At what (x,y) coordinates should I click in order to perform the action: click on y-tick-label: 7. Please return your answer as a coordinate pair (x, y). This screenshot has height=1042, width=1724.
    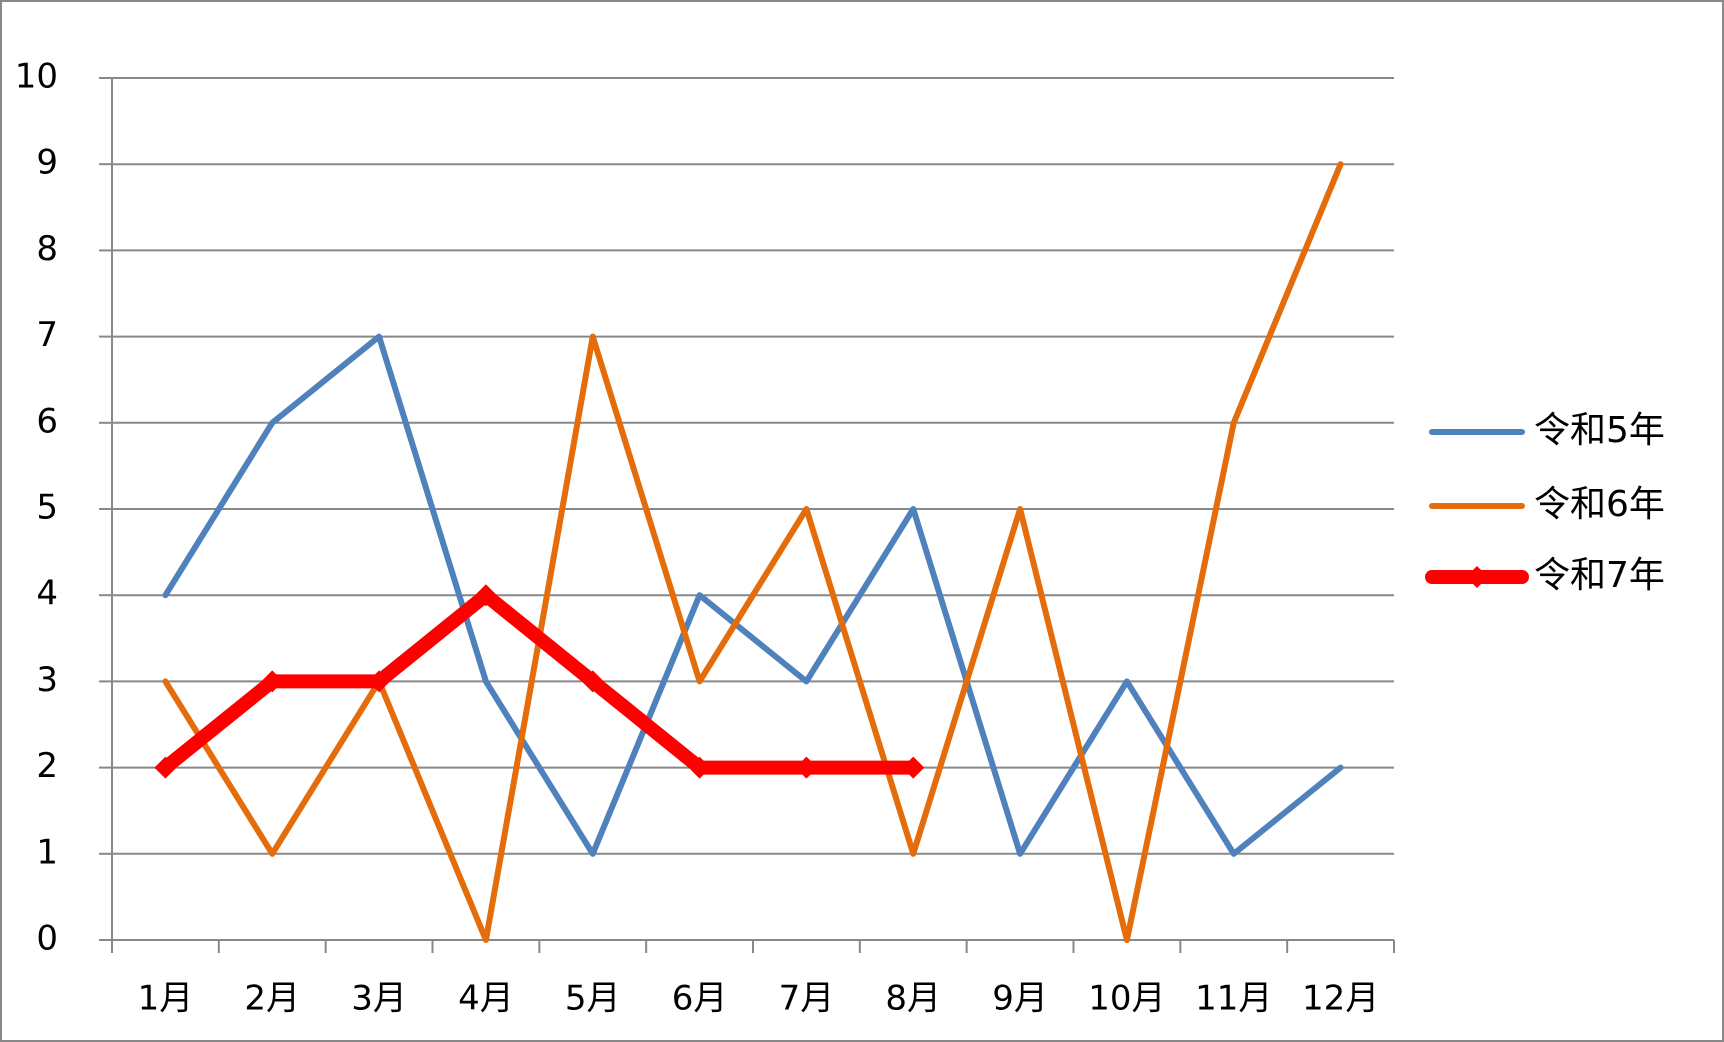
    Looking at the image, I should click on (47, 335).